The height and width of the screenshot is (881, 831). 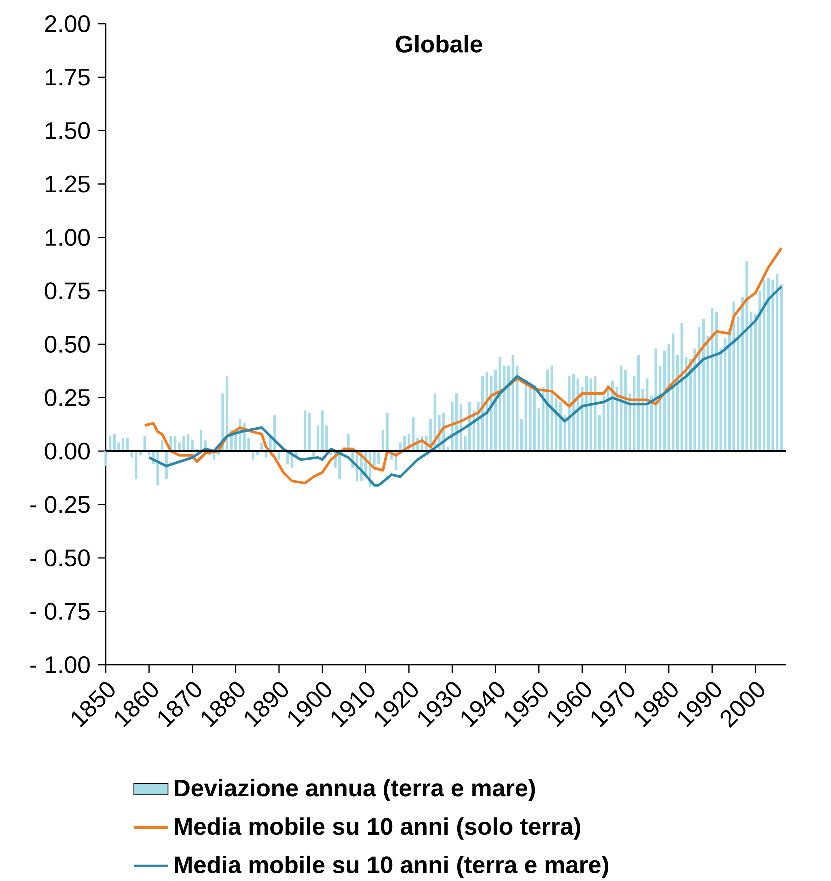 I want to click on y-tick-label: 0.00, so click(x=67, y=451).